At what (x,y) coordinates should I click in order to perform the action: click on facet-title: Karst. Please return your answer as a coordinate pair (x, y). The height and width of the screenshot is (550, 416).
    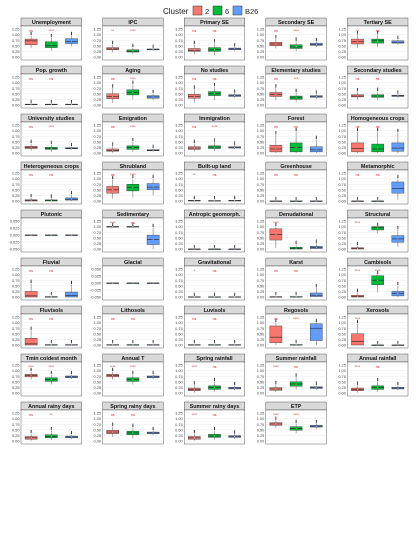
    Looking at the image, I should click on (296, 263).